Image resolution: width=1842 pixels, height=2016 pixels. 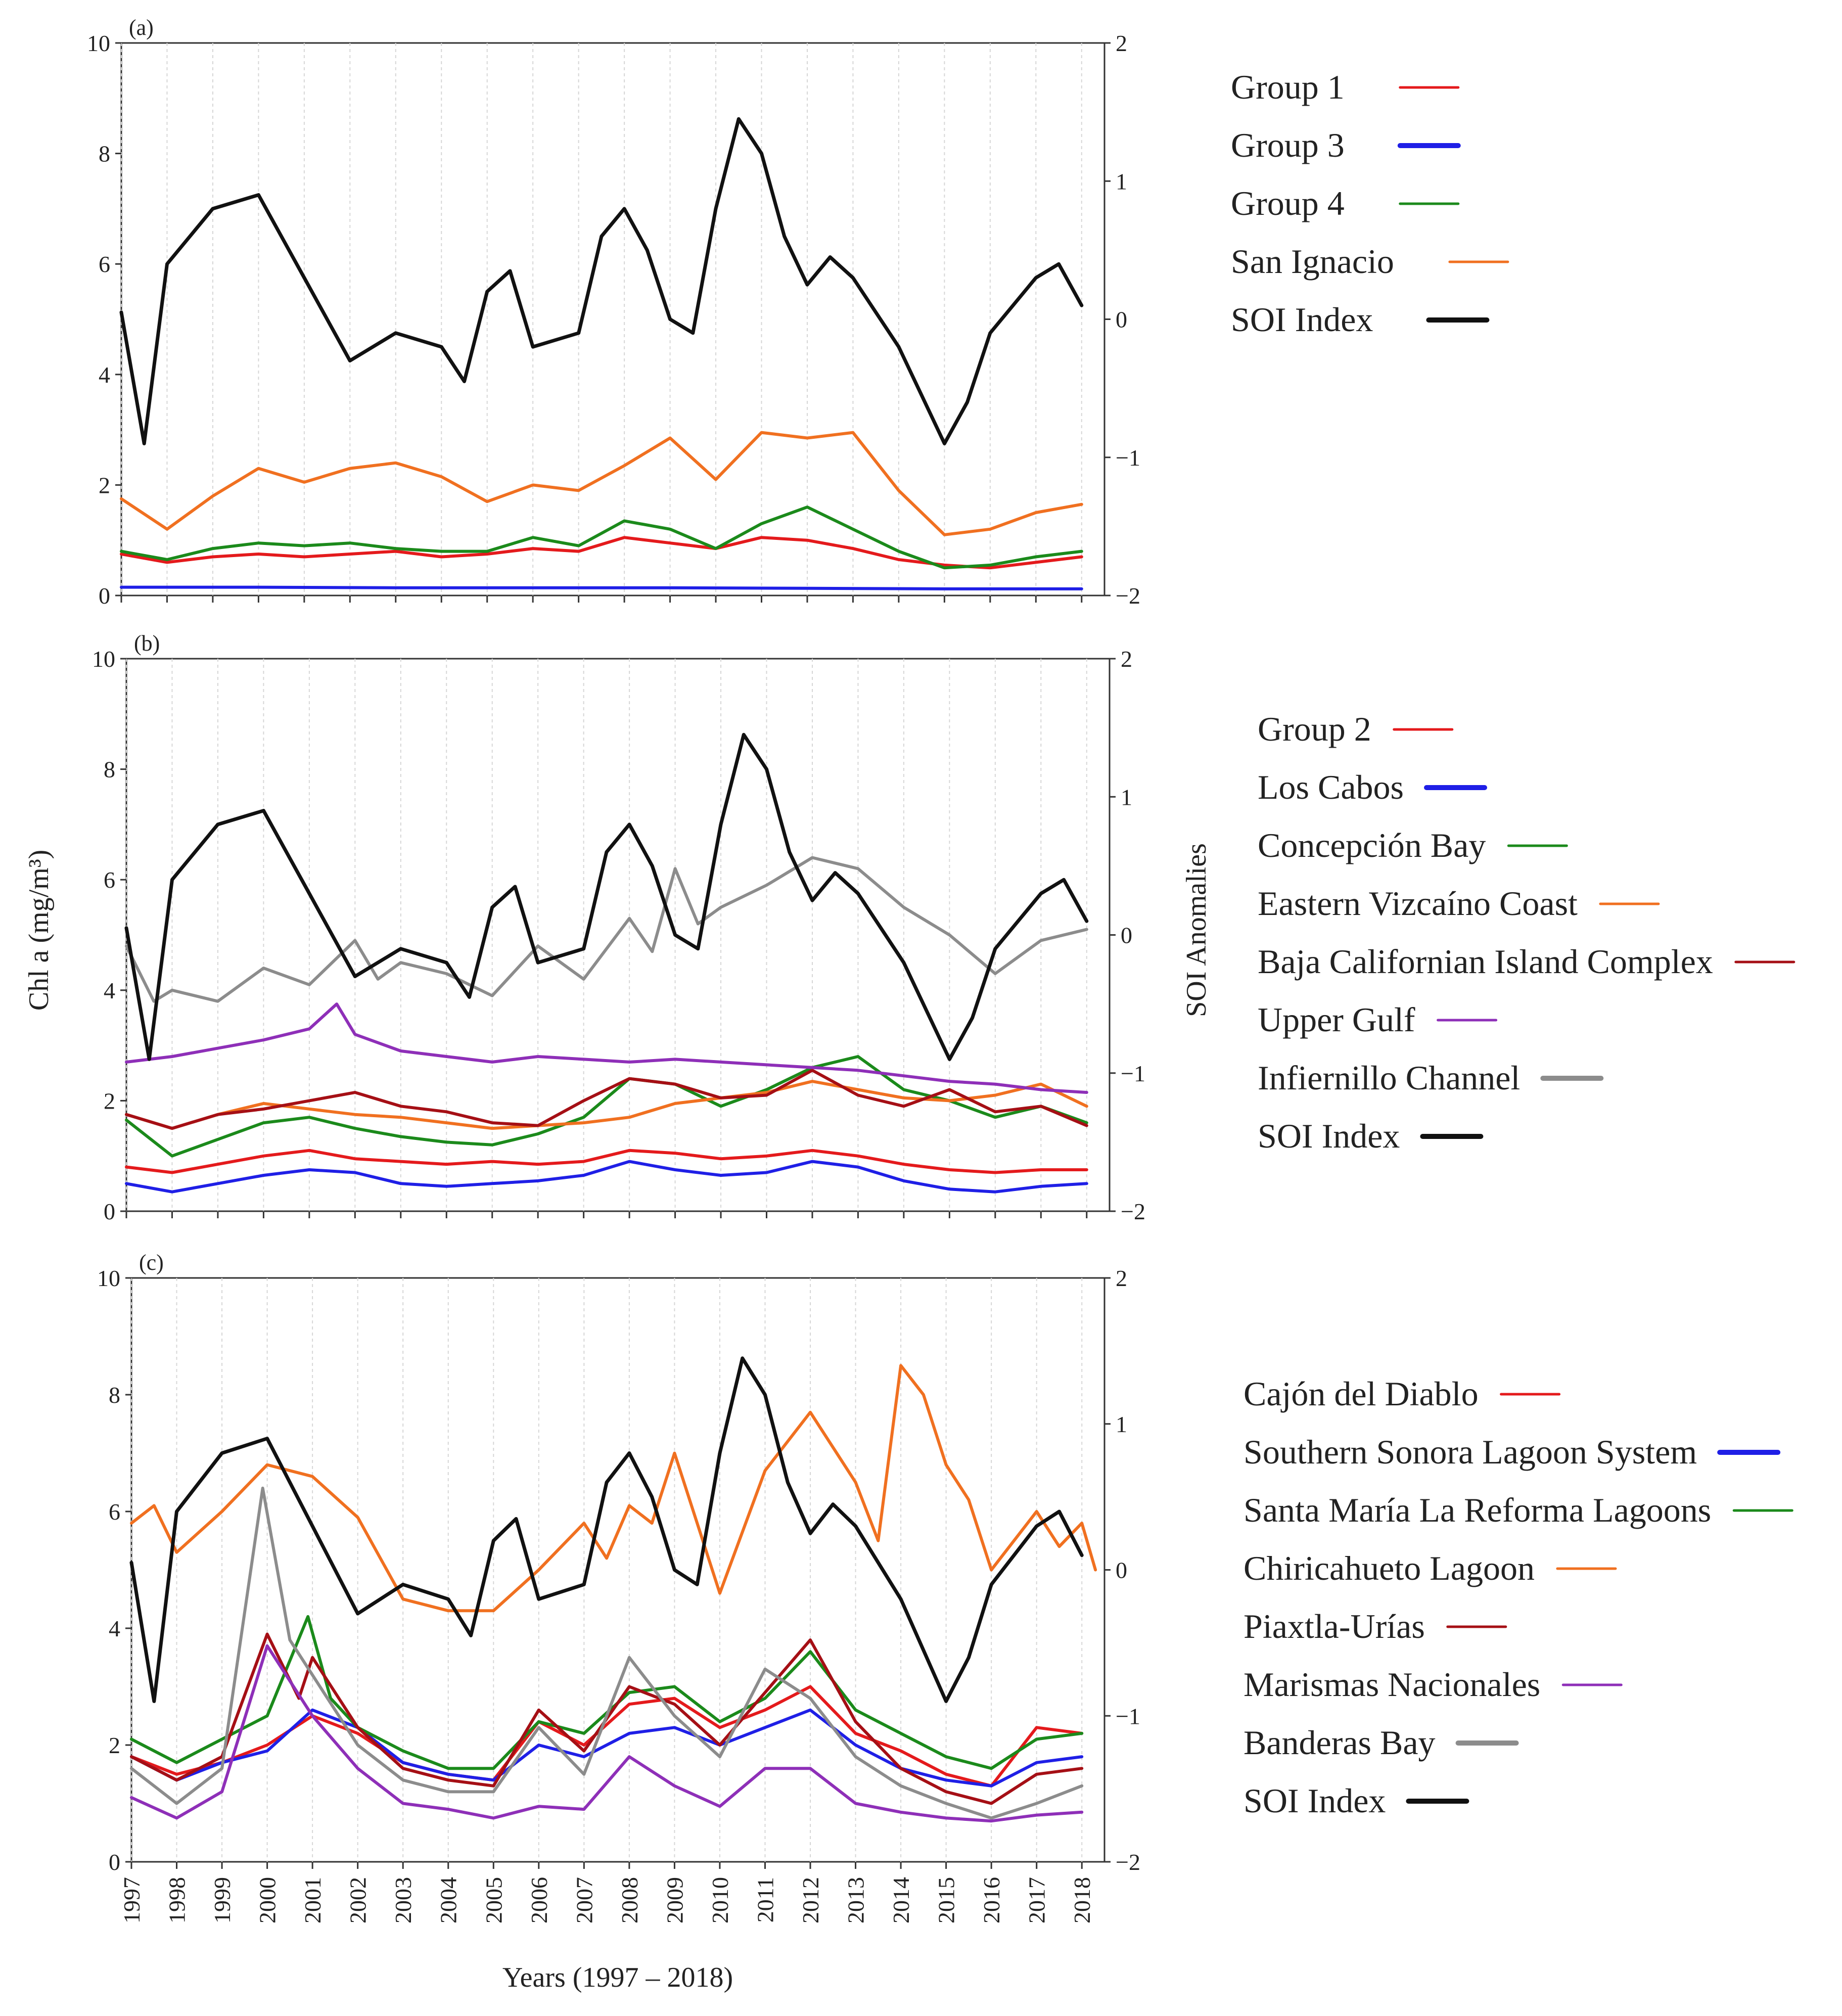 What do you see at coordinates (606, 1106) in the screenshot?
I see `series-line-concepcion-bay` at bounding box center [606, 1106].